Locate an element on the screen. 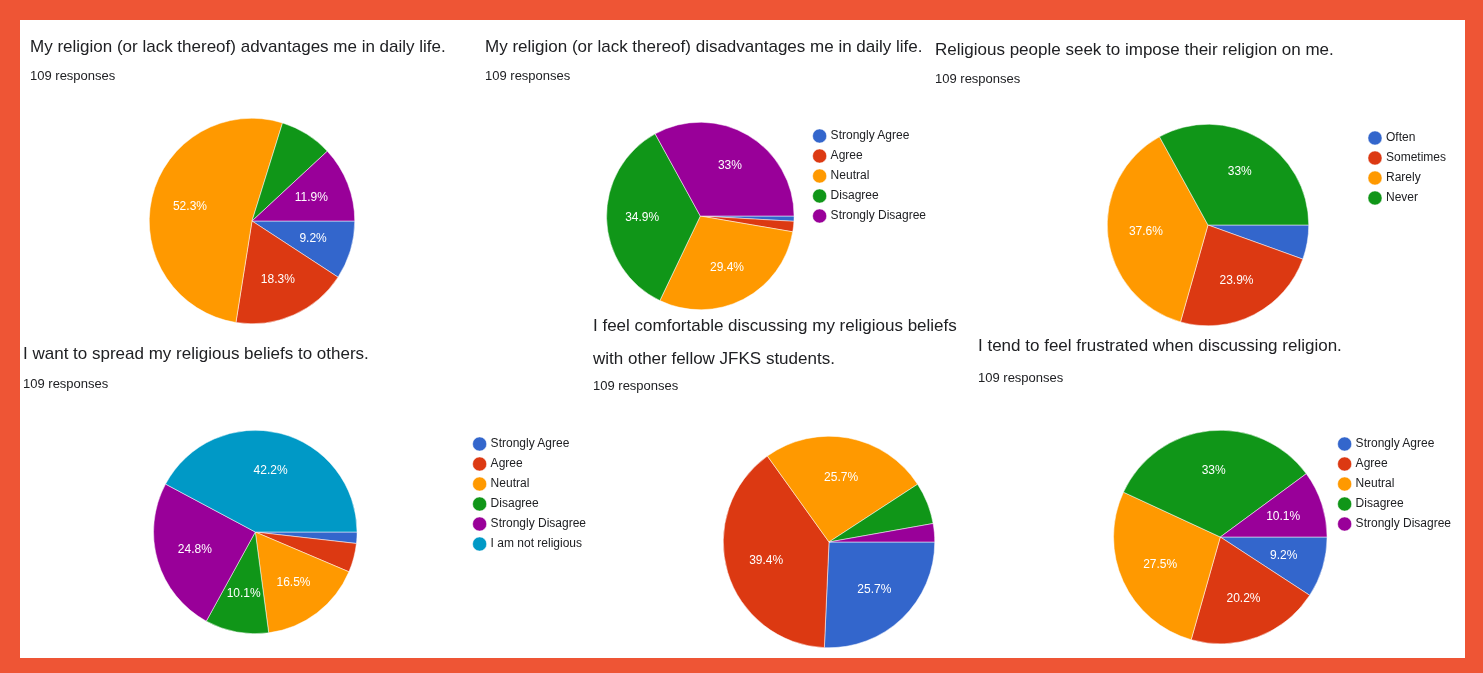  data-label: 20.2% is located at coordinates (1243, 598).